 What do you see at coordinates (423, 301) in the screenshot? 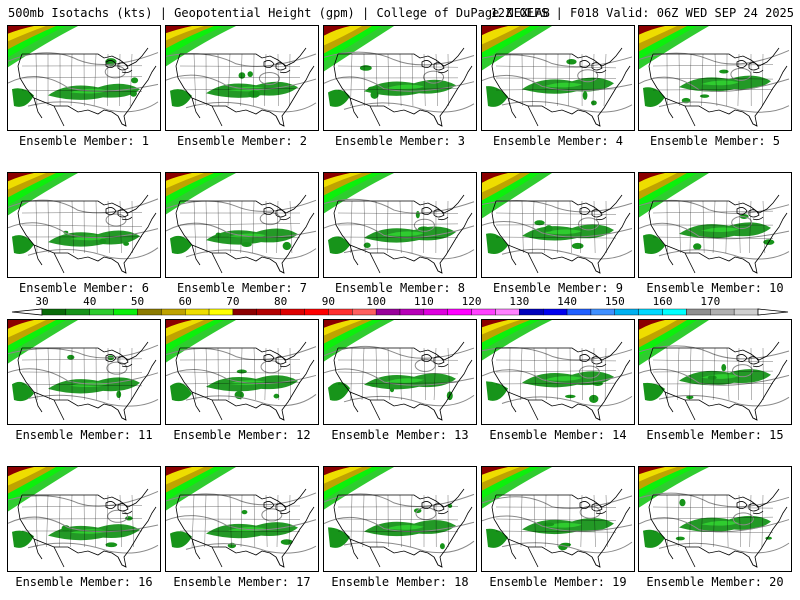
I see `colorbar-tick-label: 110` at bounding box center [423, 301].